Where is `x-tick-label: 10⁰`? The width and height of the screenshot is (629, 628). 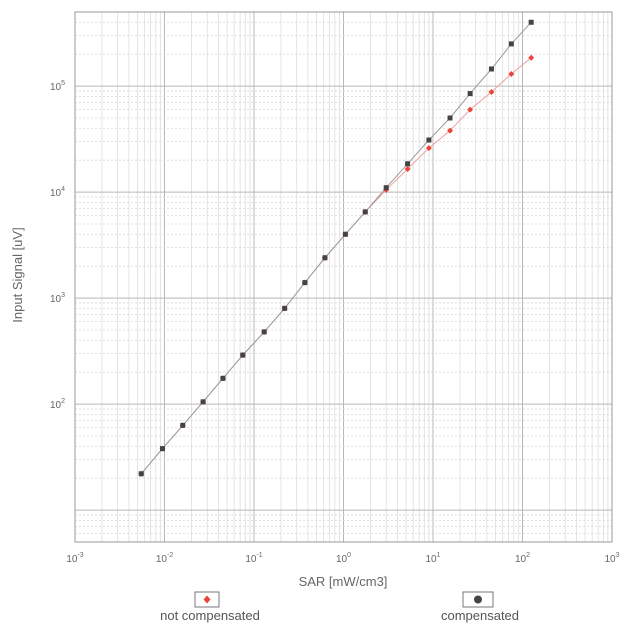
x-tick-label: 10⁰ is located at coordinates (343, 558).